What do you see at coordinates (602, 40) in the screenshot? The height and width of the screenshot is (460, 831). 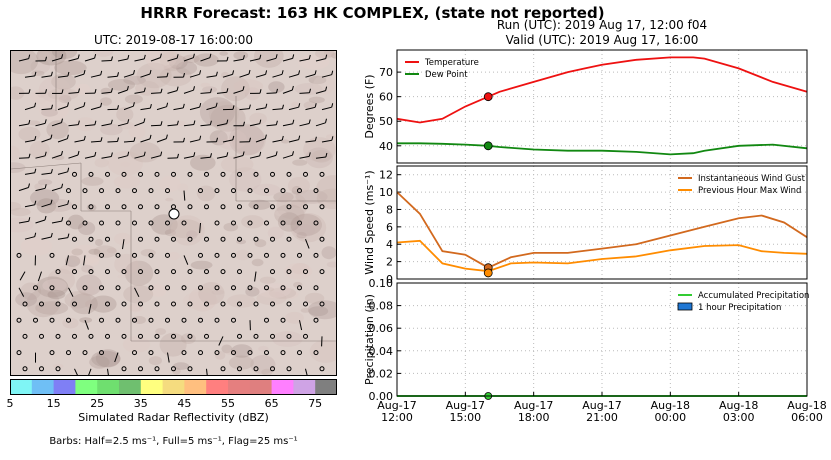 I see `valid-title: Valid (UTC): 2019 Aug 17, 16:00` at bounding box center [602, 40].